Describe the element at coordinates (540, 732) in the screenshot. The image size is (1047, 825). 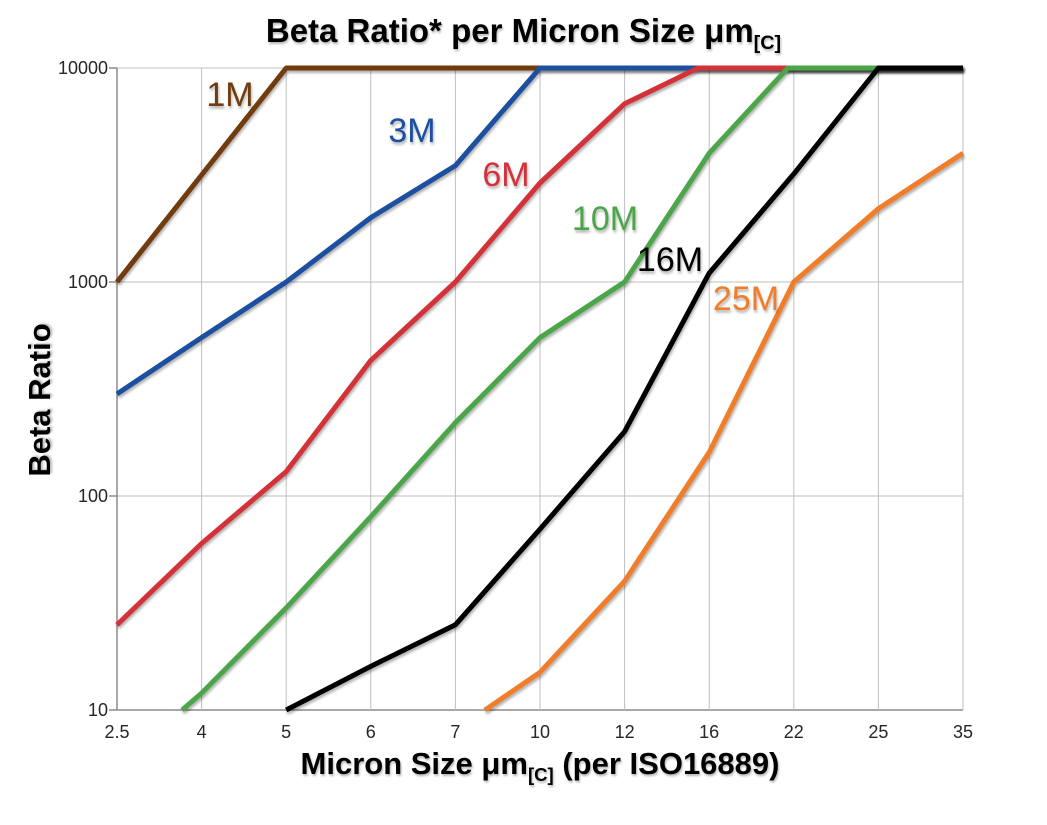
I see `x-tick-label-10: 10` at that location.